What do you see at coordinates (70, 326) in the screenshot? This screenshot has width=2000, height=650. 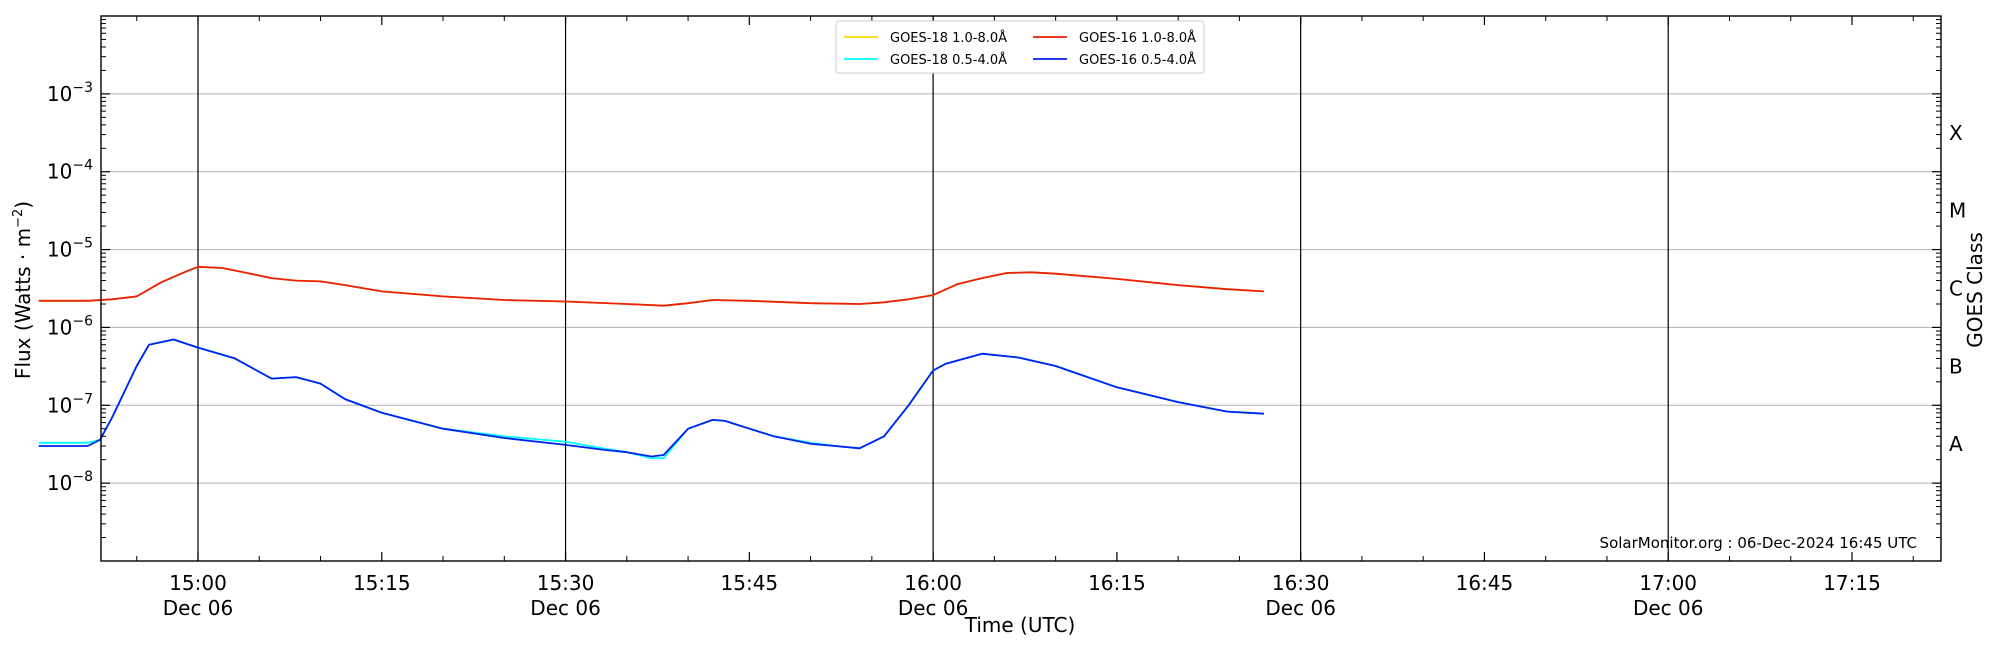 I see `y-tick-label: 10⁻⁶` at bounding box center [70, 326].